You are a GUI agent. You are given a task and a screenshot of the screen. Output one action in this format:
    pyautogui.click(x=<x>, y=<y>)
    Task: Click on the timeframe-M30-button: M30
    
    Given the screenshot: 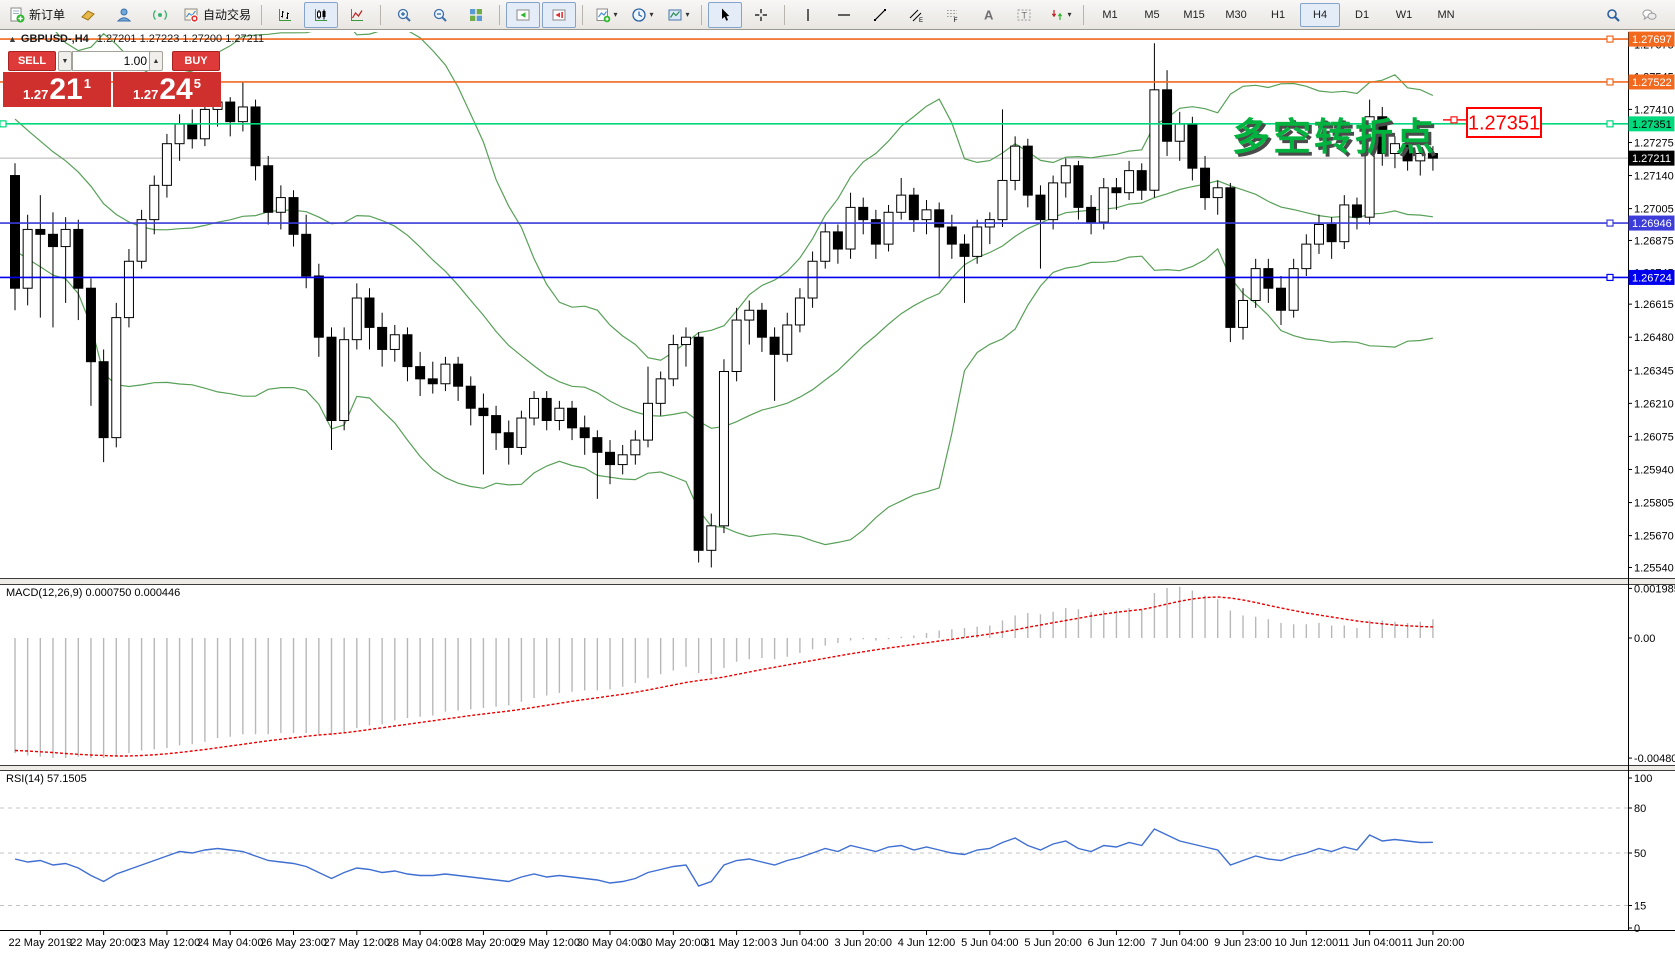 What is the action you would take?
    pyautogui.click(x=1236, y=14)
    